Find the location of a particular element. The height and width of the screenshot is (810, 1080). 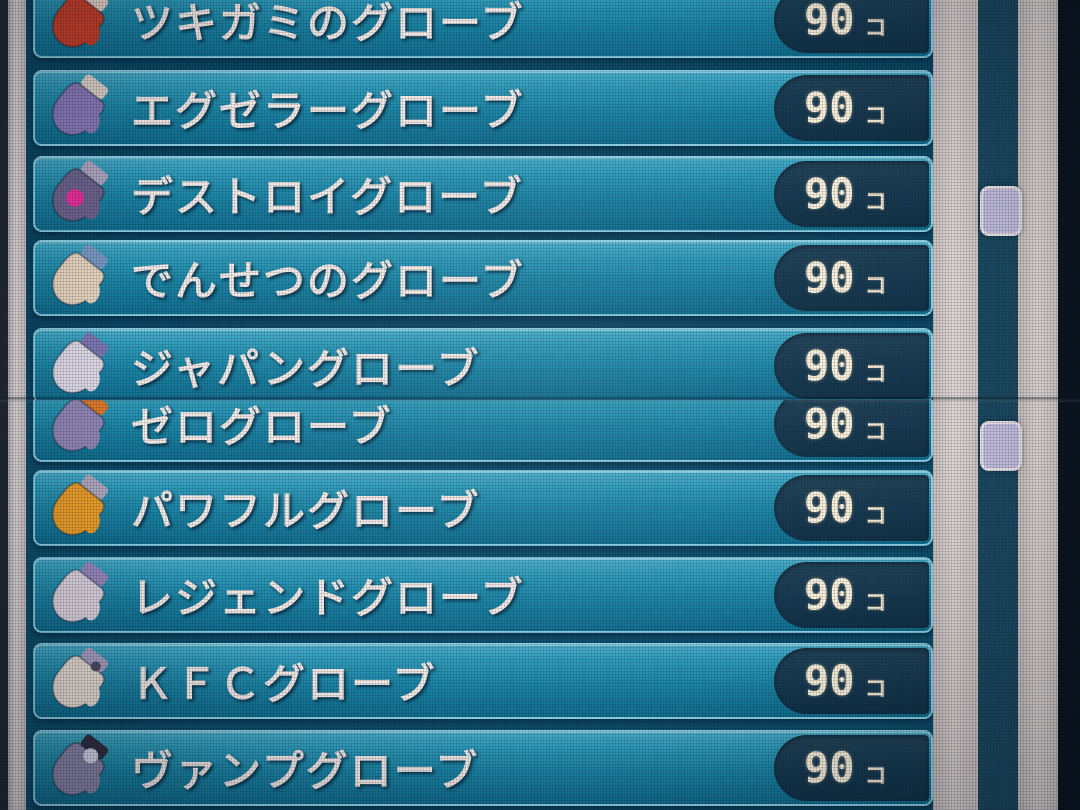

orange-glove-icon is located at coordinates (80, 505).